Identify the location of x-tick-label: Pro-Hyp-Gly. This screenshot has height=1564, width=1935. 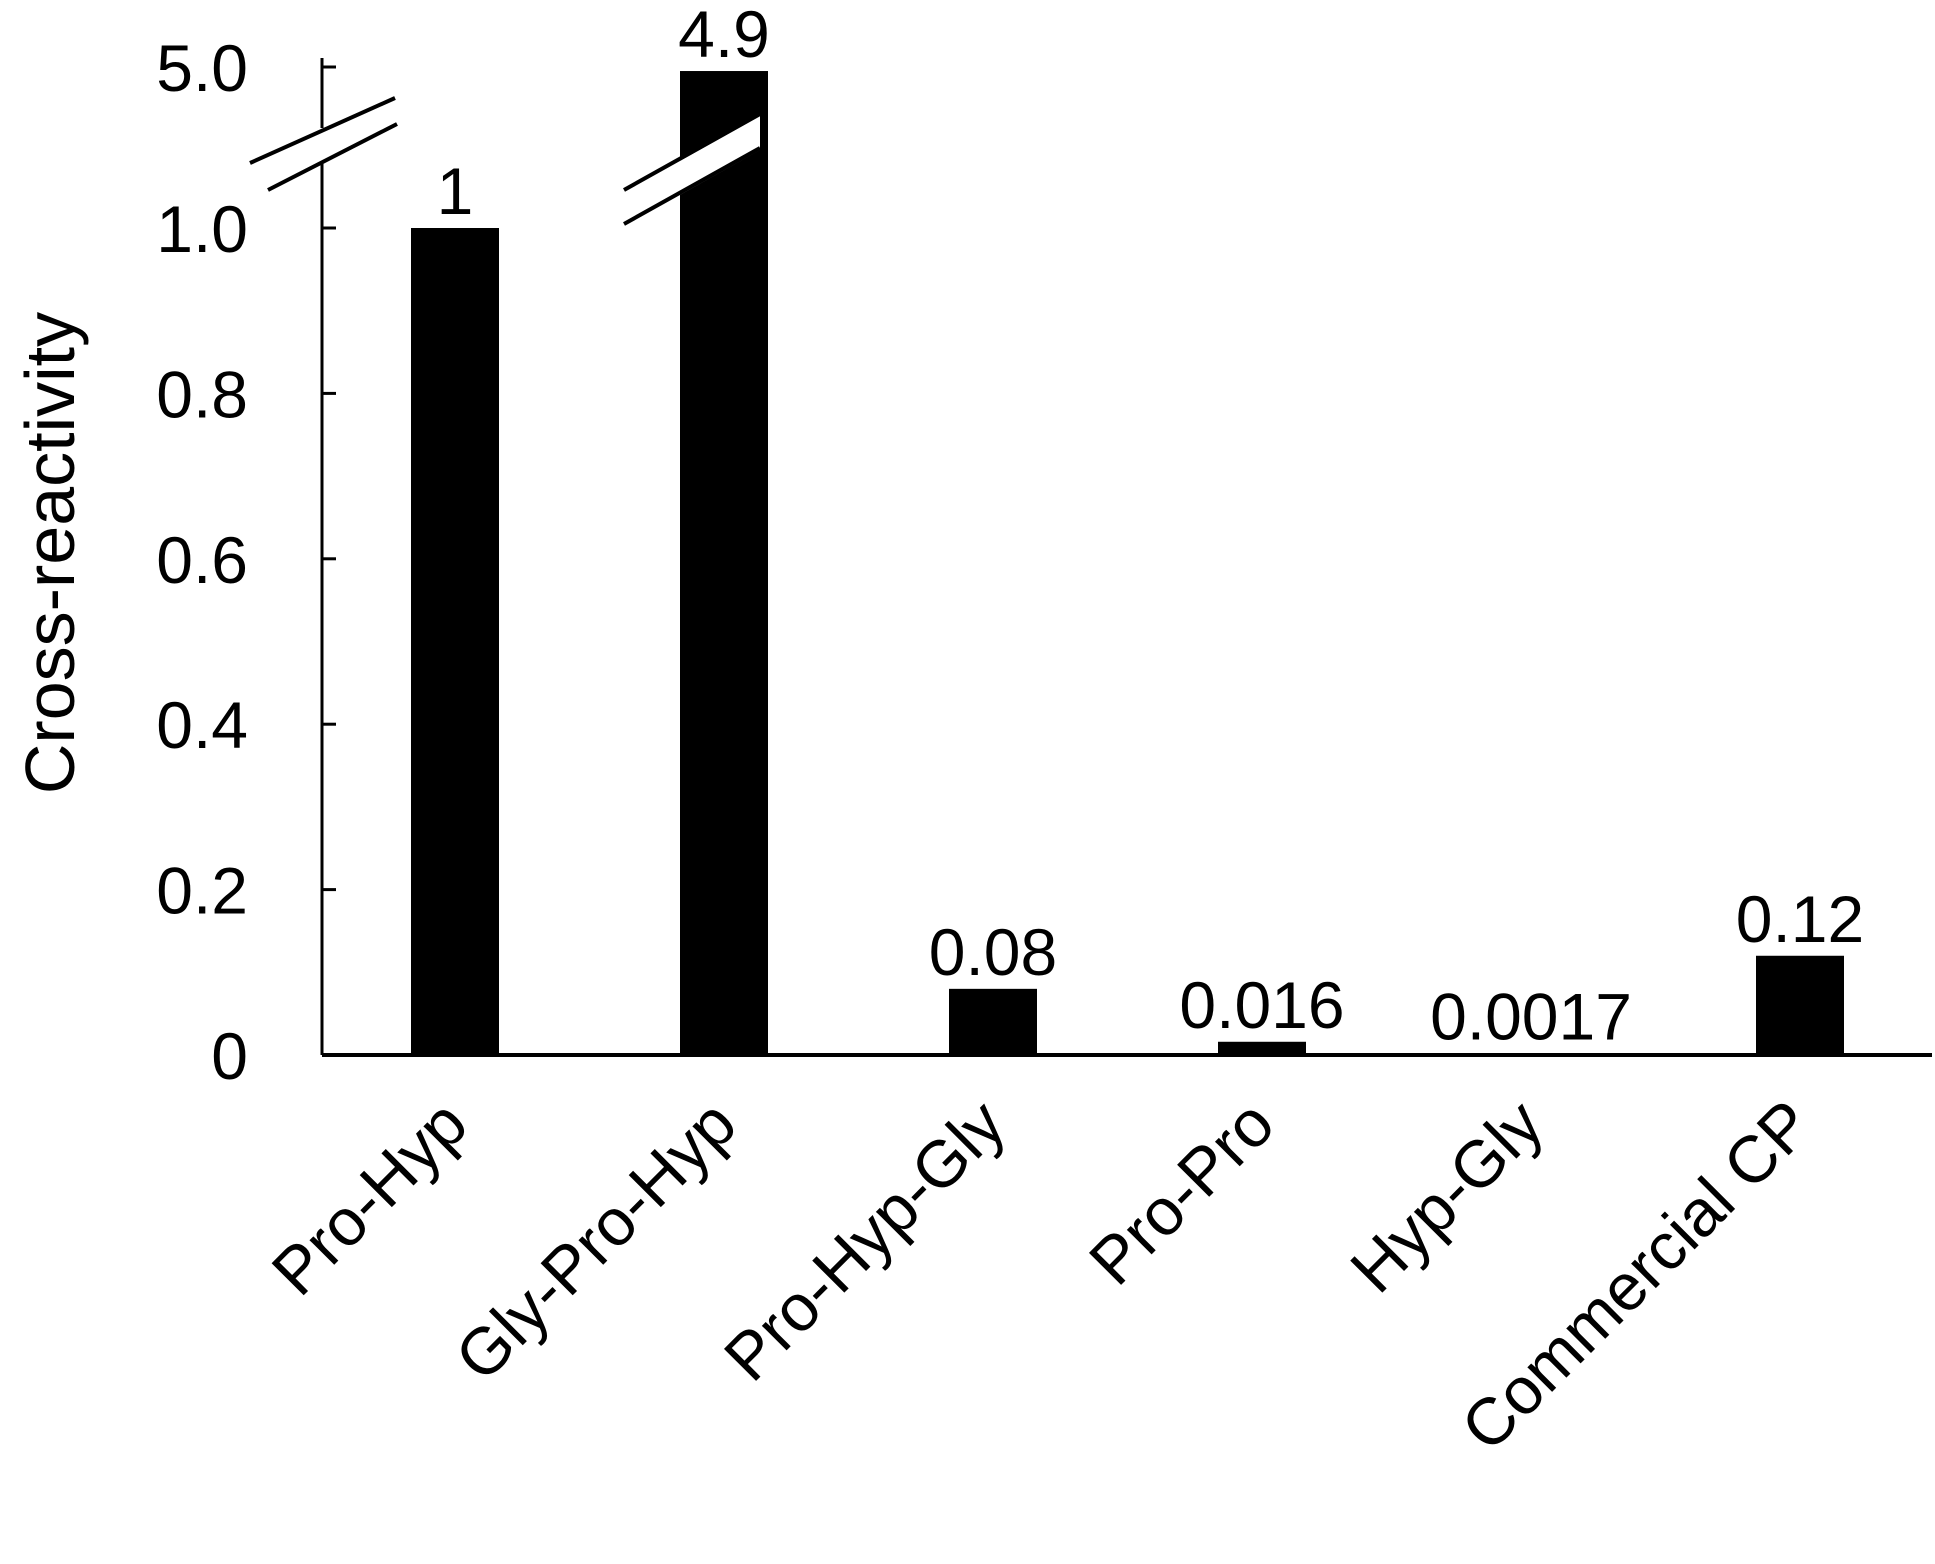
(864, 1240).